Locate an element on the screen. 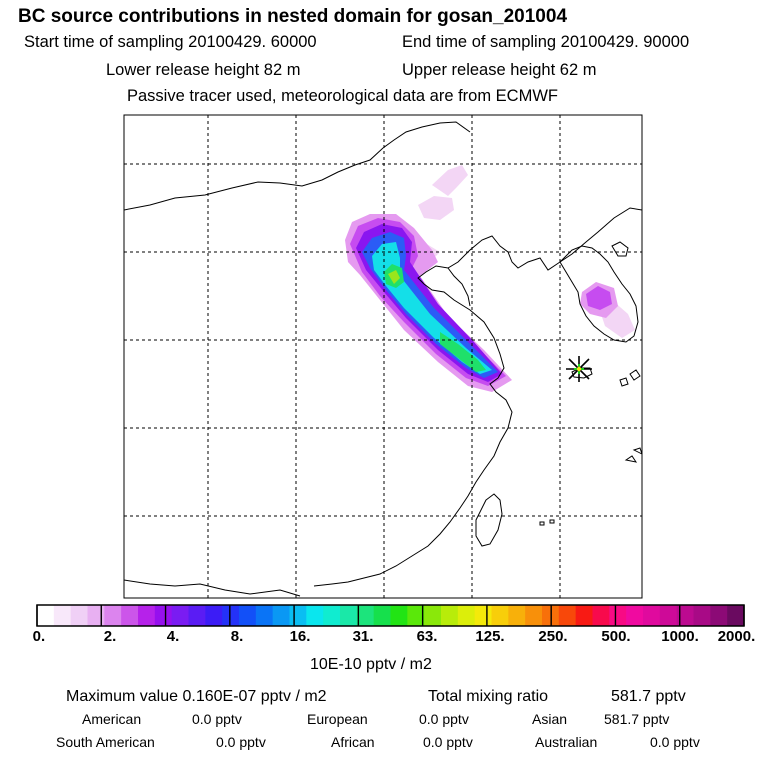 This screenshot has width=768, height=768. colorbar-tick: 16. is located at coordinates (300, 636).